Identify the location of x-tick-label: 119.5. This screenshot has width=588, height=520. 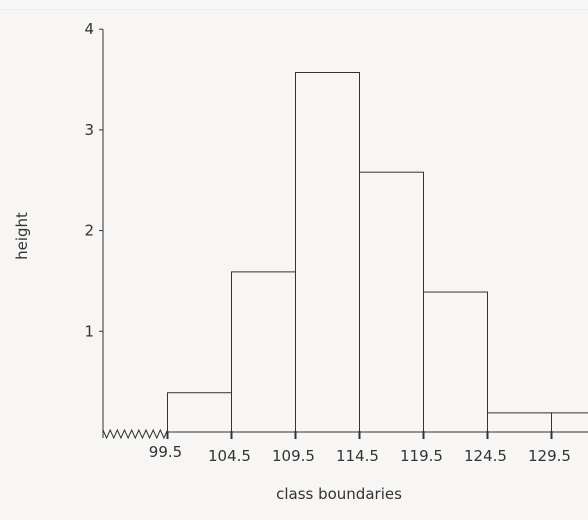
(421, 456).